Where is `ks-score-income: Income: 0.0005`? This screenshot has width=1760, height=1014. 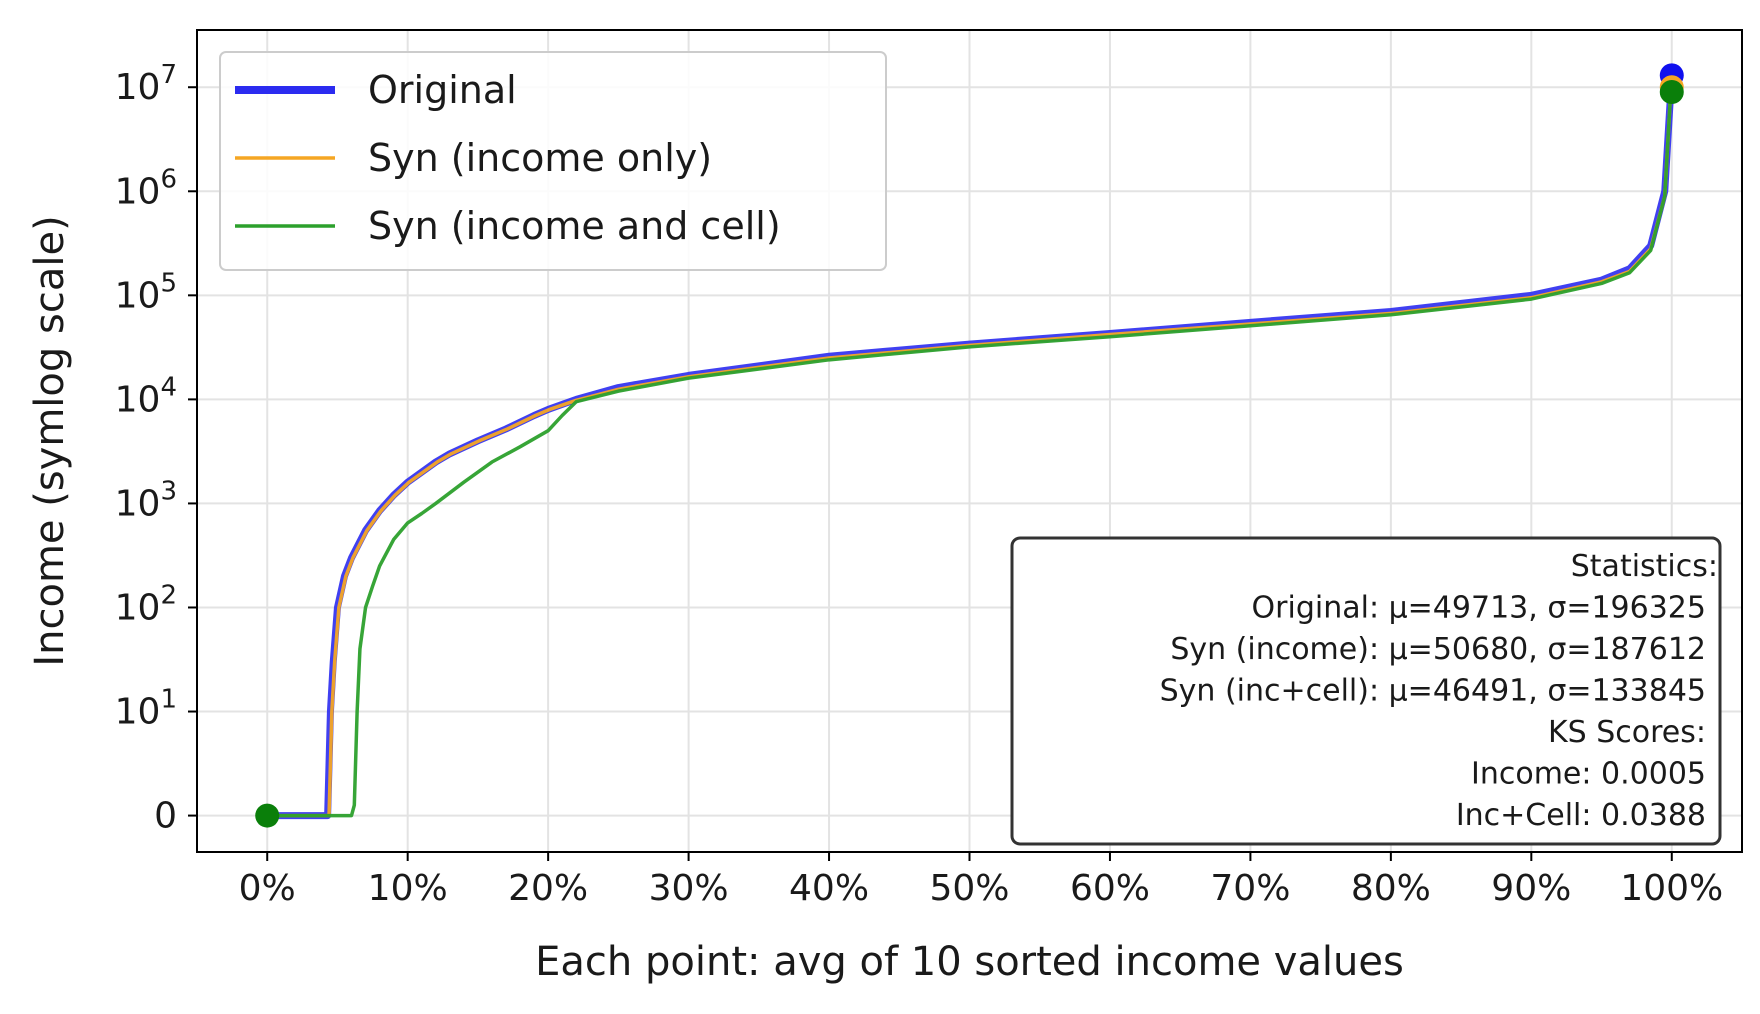 ks-score-income: Income: 0.0005 is located at coordinates (1588, 774).